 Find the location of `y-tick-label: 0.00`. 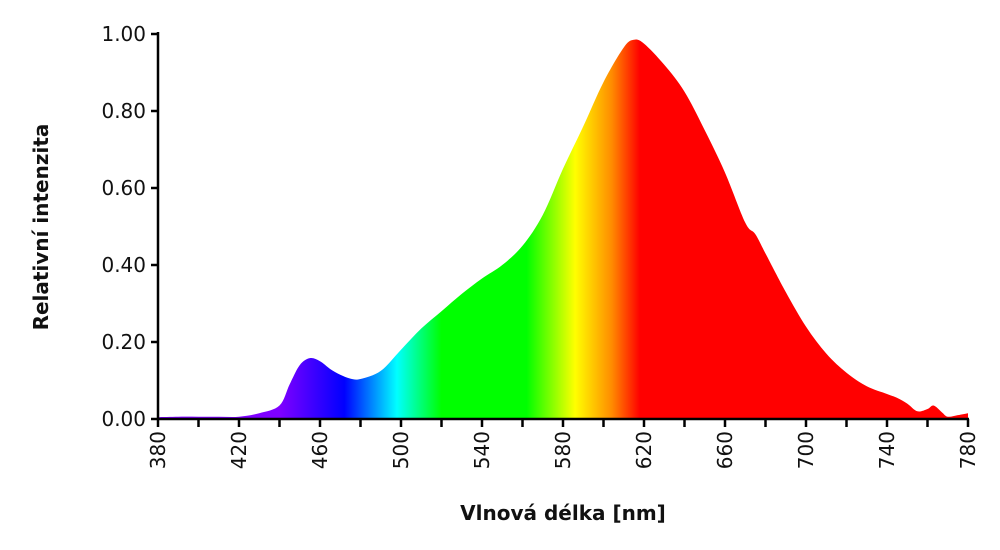

y-tick-label: 0.00 is located at coordinates (123, 419).